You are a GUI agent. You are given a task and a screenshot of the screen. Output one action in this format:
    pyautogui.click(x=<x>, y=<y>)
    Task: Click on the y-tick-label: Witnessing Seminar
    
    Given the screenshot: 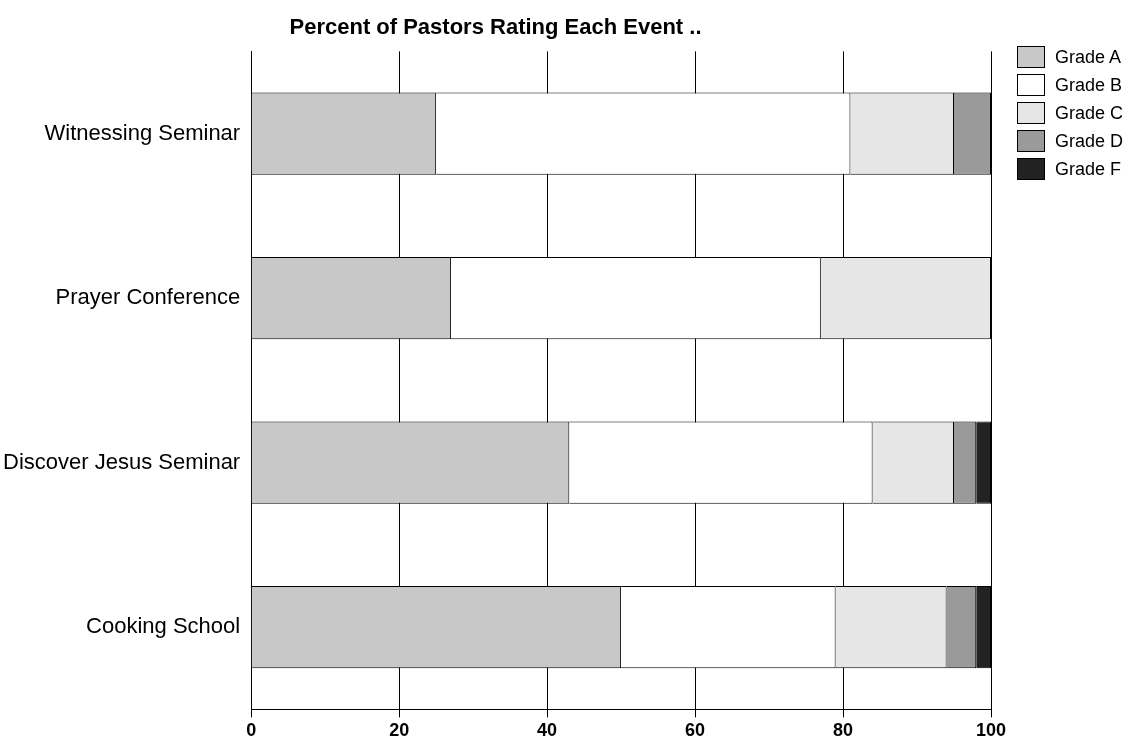 What is the action you would take?
    pyautogui.click(x=142, y=132)
    